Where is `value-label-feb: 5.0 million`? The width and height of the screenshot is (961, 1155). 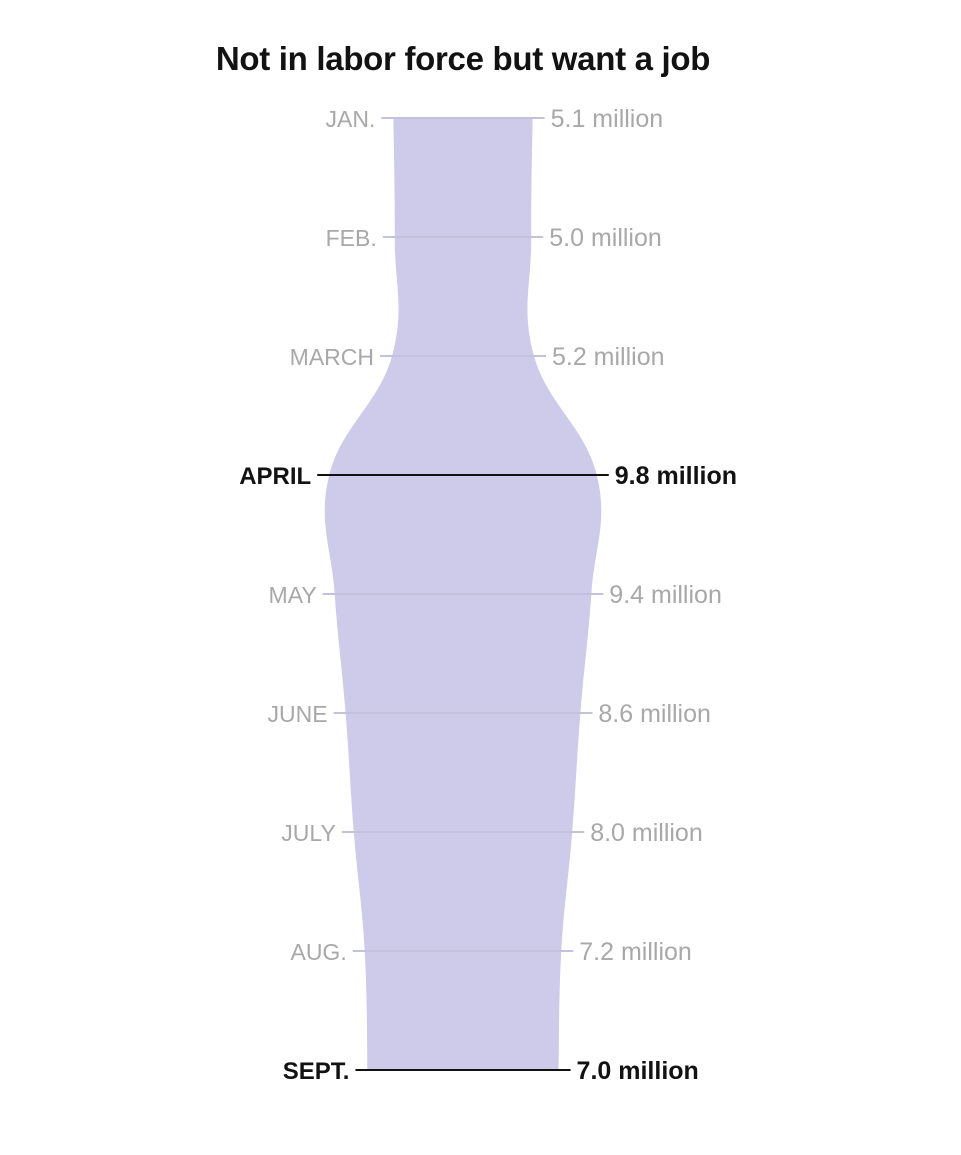 value-label-feb: 5.0 million is located at coordinates (605, 238).